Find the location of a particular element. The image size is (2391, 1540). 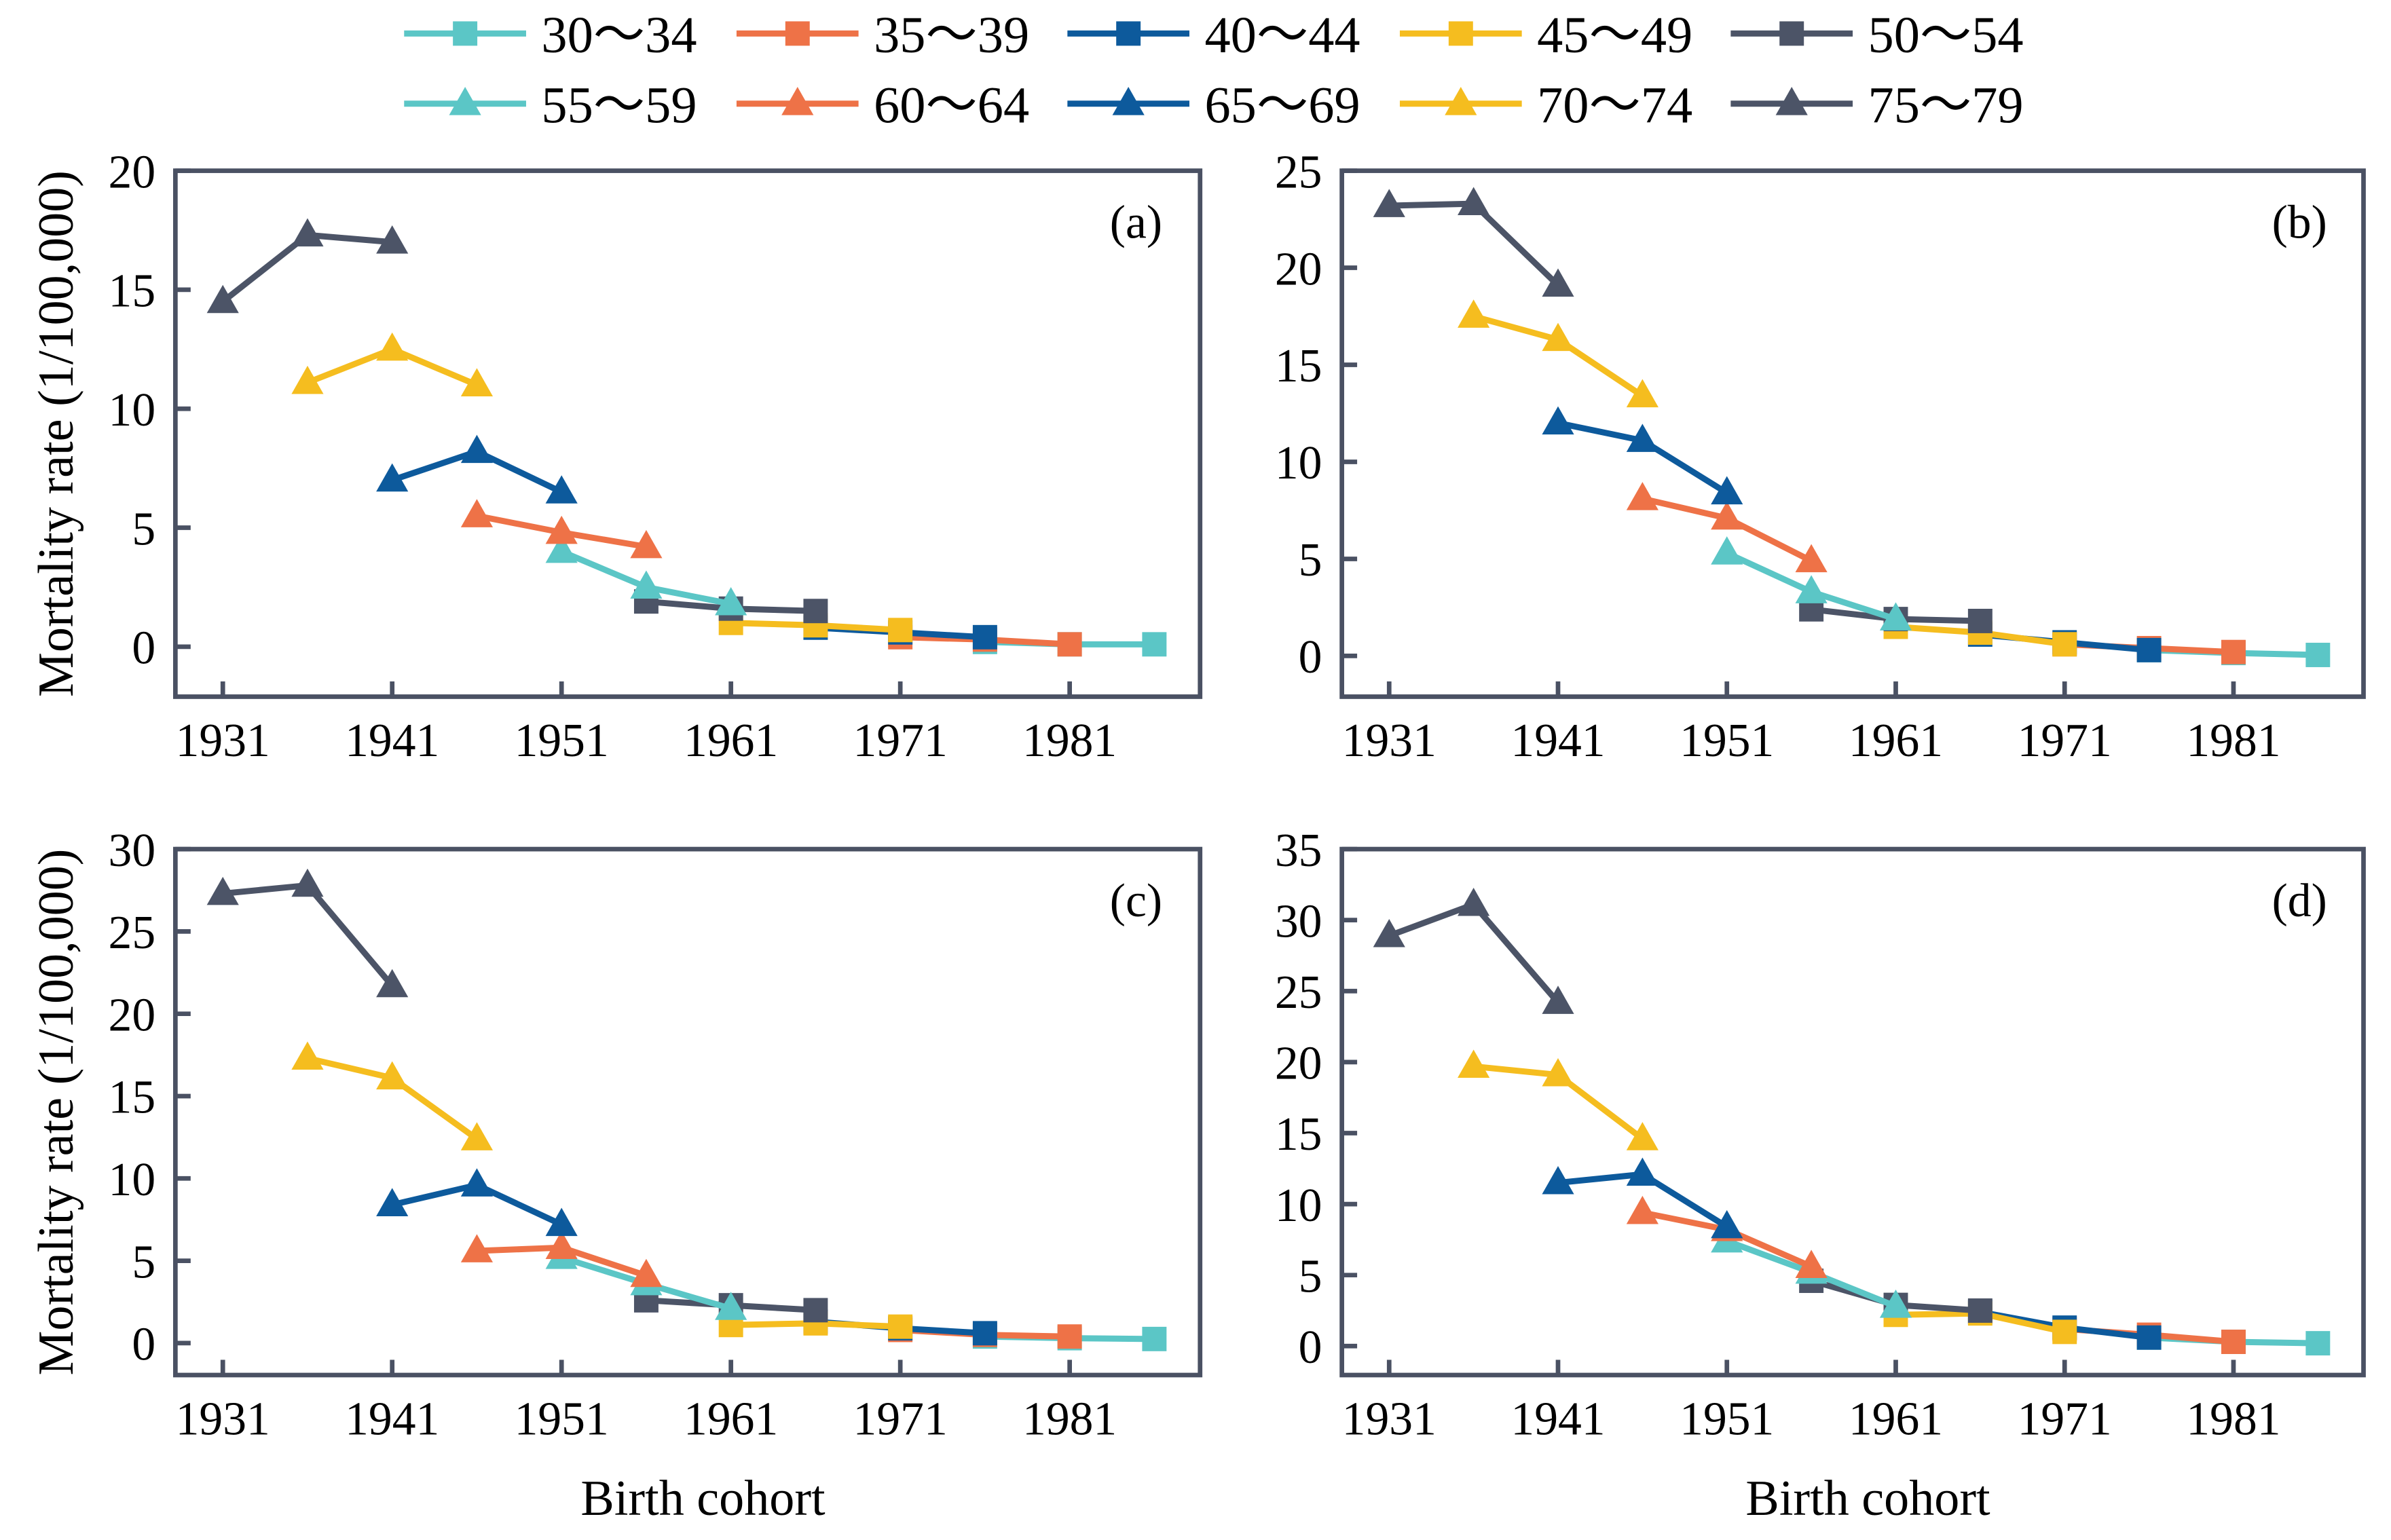

data-point-c-series-6-1946 is located at coordinates (477, 1248).